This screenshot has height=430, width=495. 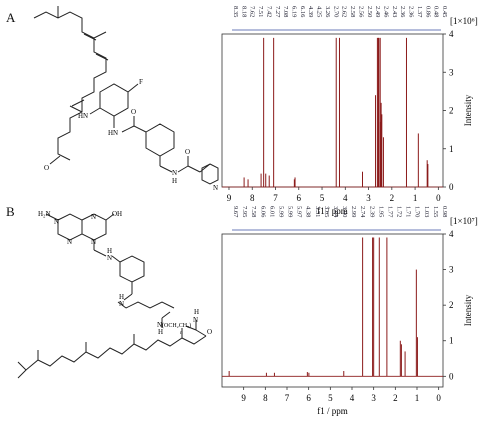 What do you see at coordinates (464, 21) in the screenshot?
I see `panel-a-scale-label: [1×10⁶]` at bounding box center [464, 21].